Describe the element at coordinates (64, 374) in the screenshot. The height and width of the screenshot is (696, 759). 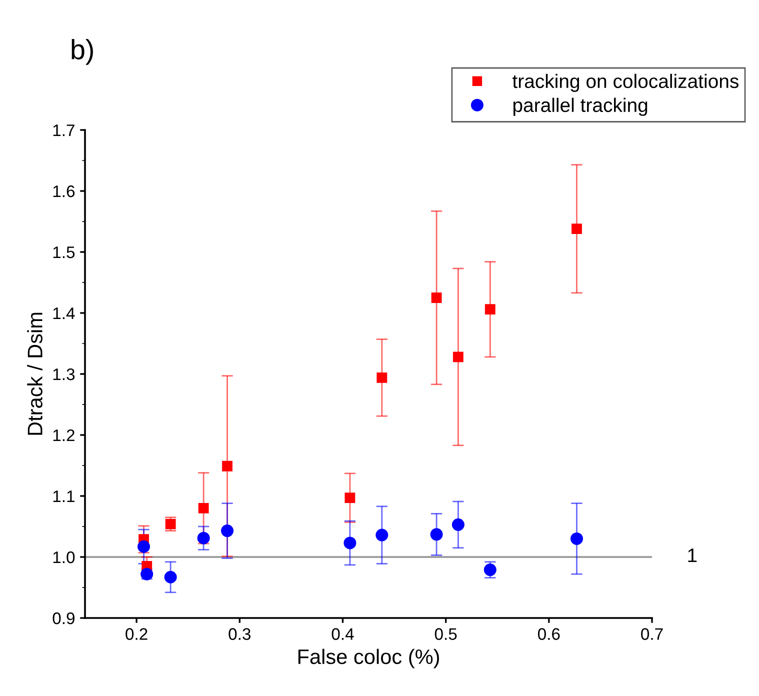
I see `y-tick-label: 1.3` at that location.